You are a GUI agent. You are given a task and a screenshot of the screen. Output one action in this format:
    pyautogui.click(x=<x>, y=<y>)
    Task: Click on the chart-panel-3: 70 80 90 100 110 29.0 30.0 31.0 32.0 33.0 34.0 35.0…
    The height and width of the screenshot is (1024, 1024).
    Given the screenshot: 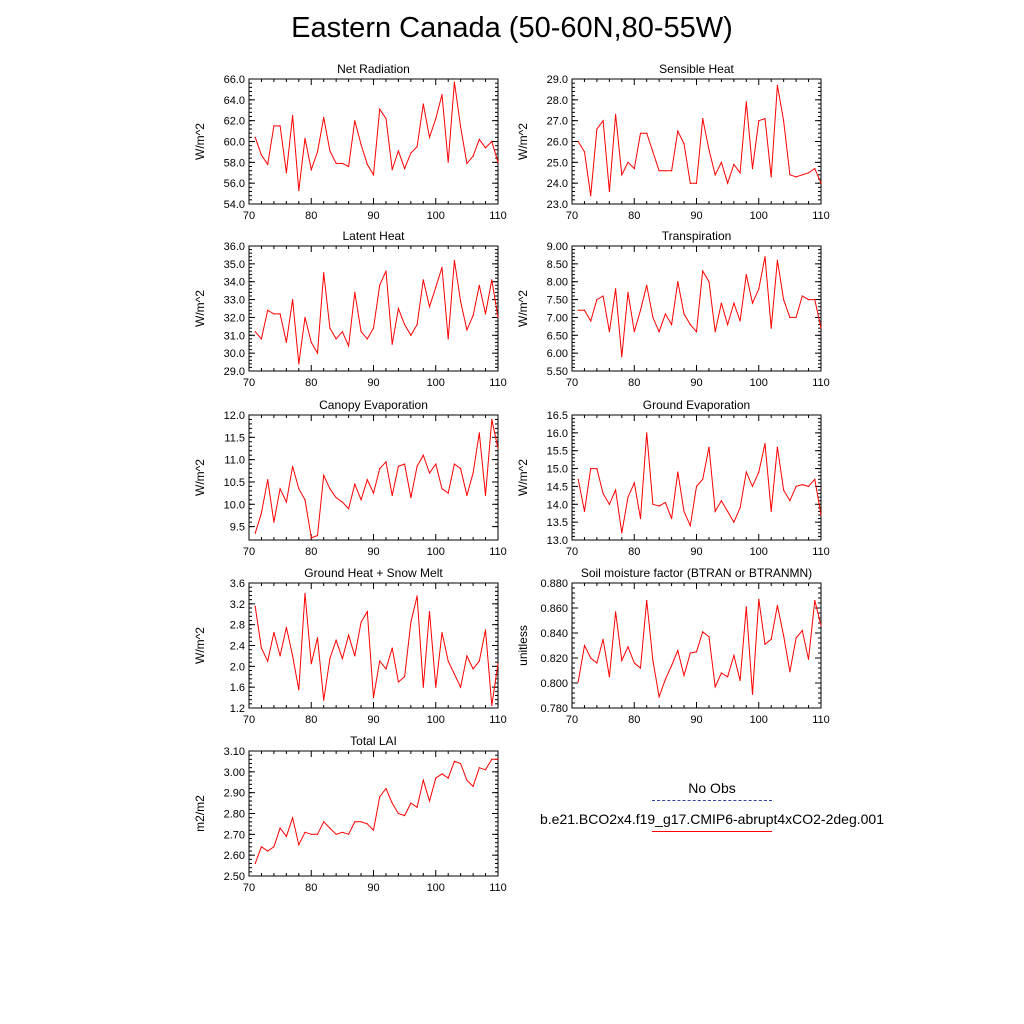 What is the action you would take?
    pyautogui.click(x=350, y=309)
    